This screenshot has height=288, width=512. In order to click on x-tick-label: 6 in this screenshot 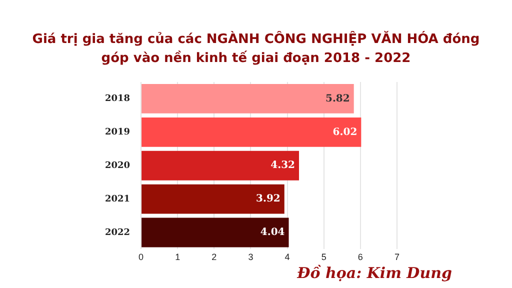, I will do `click(360, 257)`.